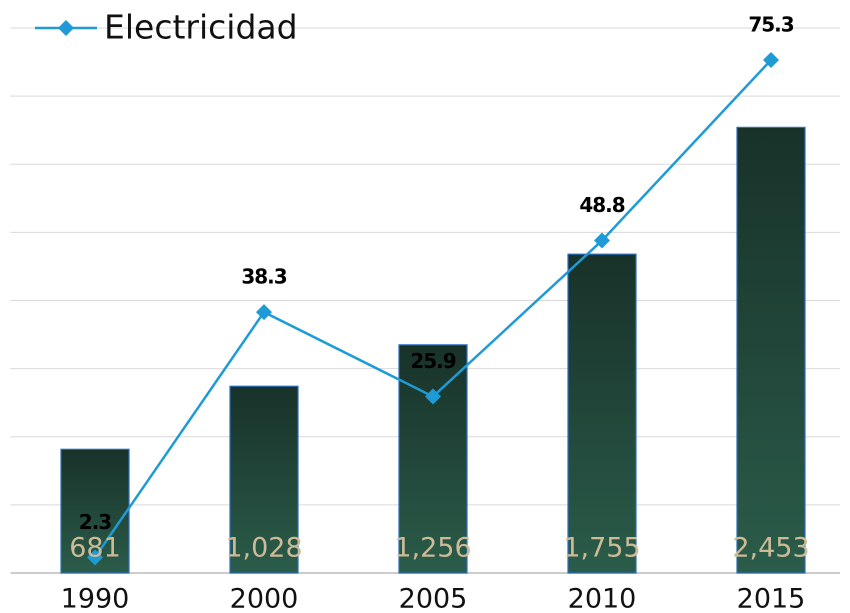 The width and height of the screenshot is (850, 613). I want to click on bar-value-label: 1,755, so click(601, 548).